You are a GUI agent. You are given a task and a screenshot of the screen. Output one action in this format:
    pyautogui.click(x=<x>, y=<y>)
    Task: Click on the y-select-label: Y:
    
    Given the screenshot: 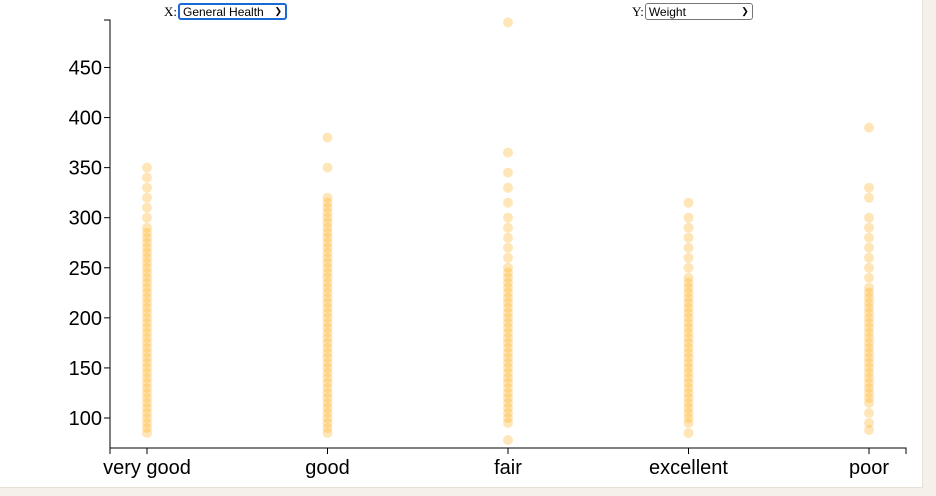 What is the action you would take?
    pyautogui.click(x=638, y=11)
    